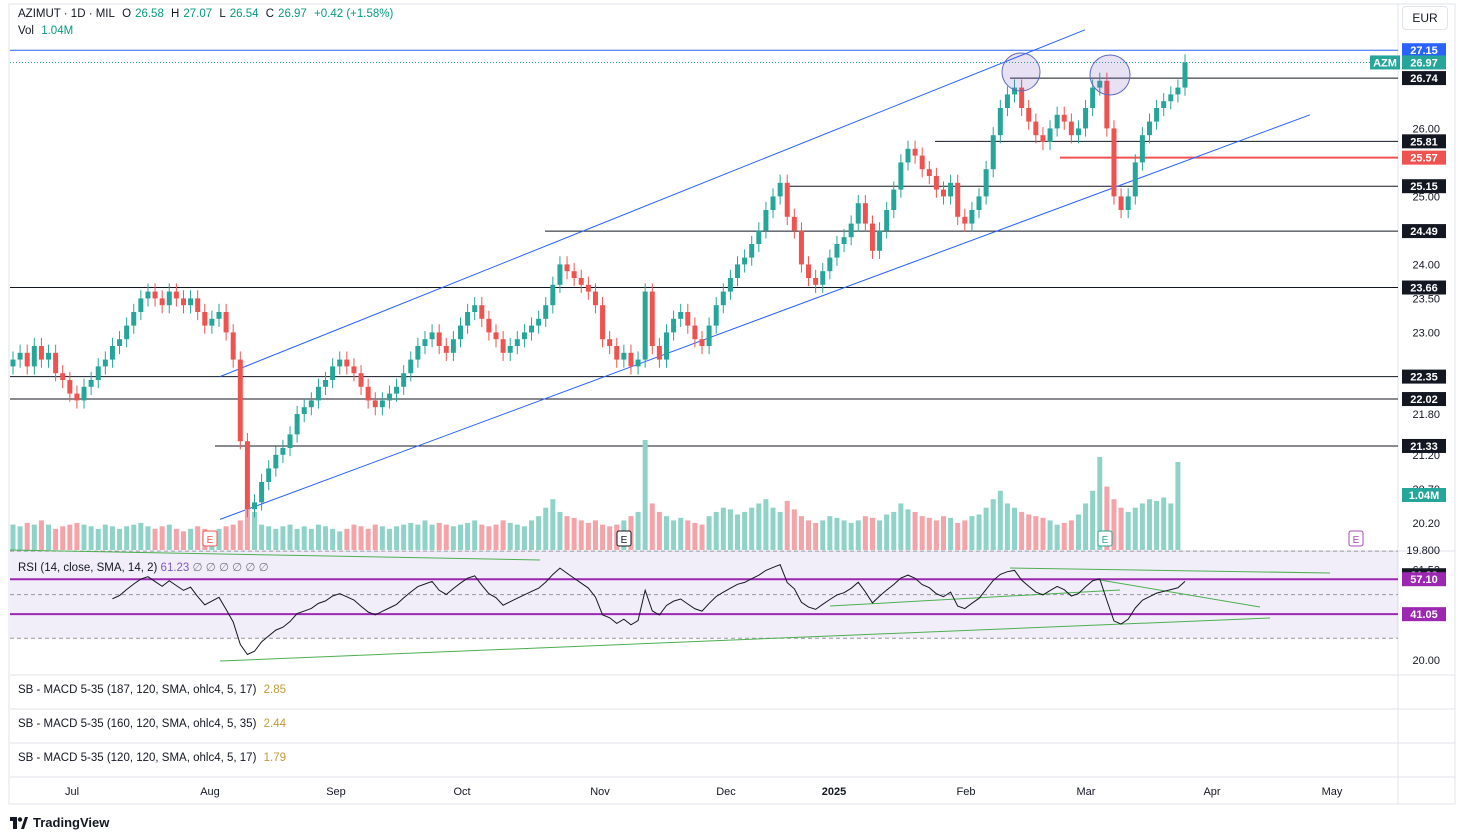 This screenshot has width=1465, height=840. I want to click on low-label: L, so click(222, 14).